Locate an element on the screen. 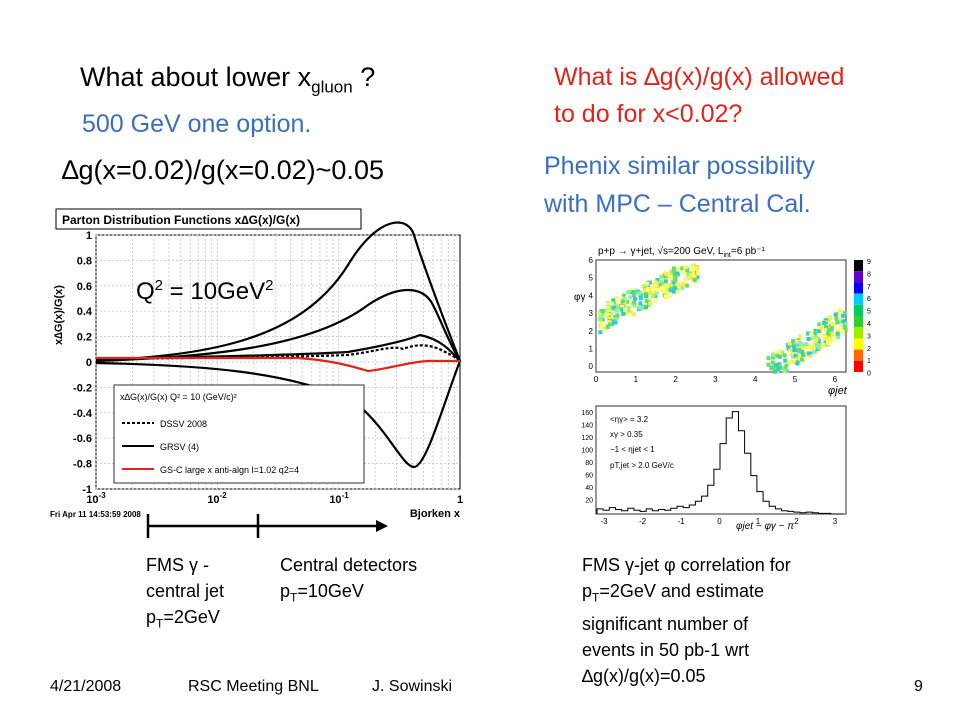 Image resolution: width=960 pixels, height=720 pixels. z-tick: 9 is located at coordinates (869, 262).